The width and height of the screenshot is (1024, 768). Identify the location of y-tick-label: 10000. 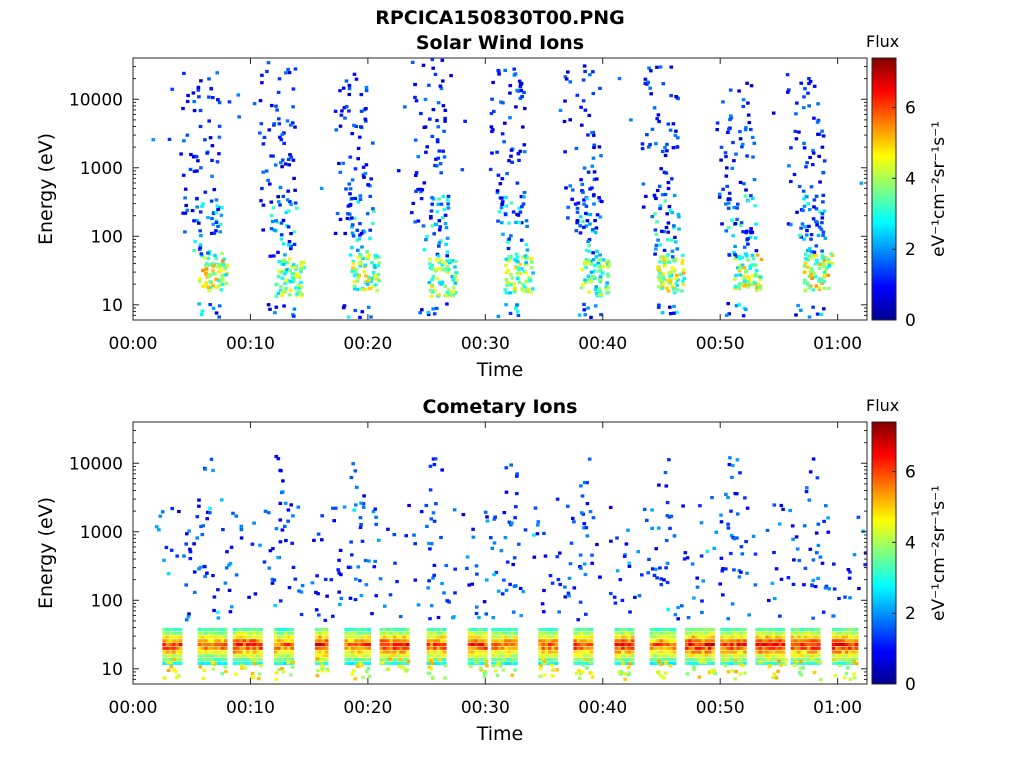
(96, 464).